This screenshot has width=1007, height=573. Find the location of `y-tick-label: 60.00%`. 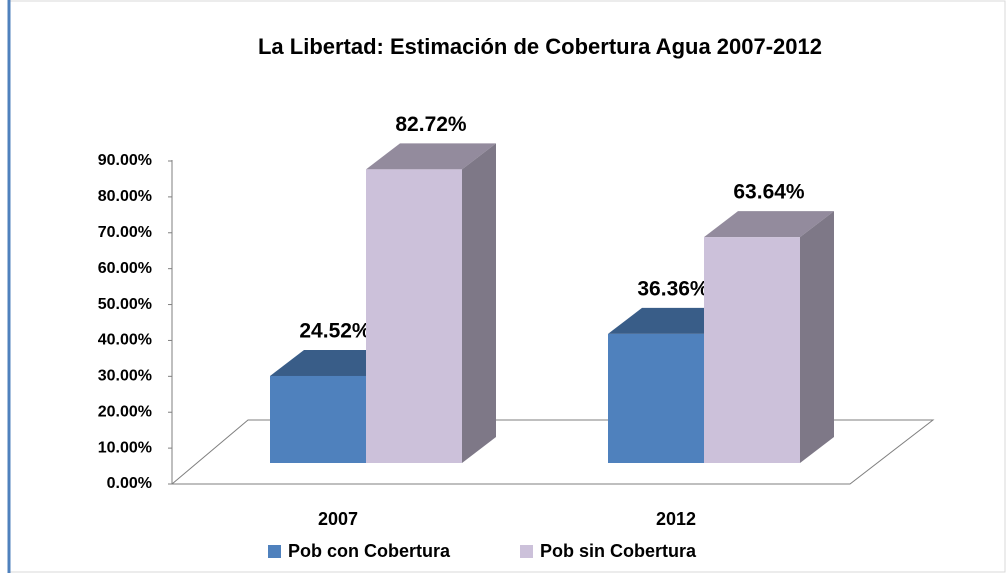

y-tick-label: 60.00% is located at coordinates (125, 268).